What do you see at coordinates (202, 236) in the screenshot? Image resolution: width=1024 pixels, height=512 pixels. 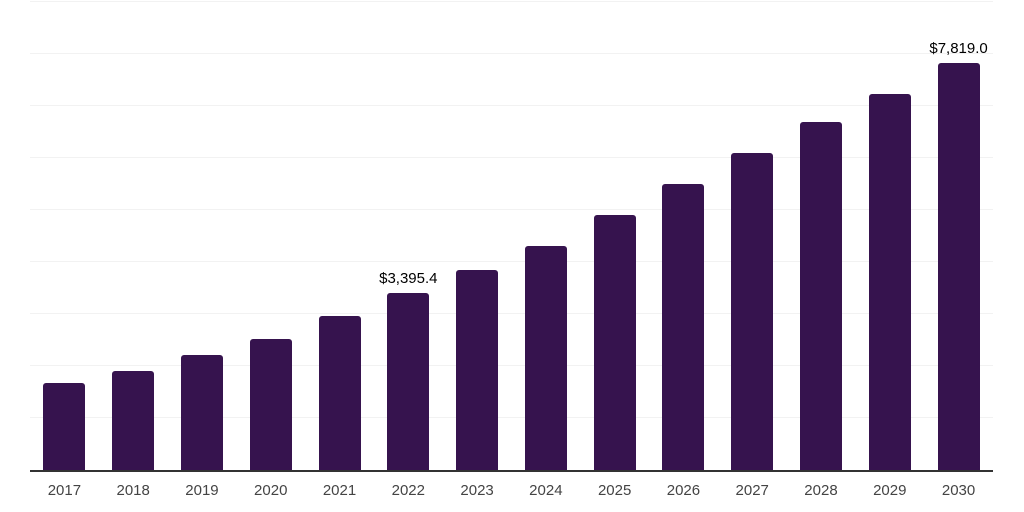 I see `bar-slot-2019` at bounding box center [202, 236].